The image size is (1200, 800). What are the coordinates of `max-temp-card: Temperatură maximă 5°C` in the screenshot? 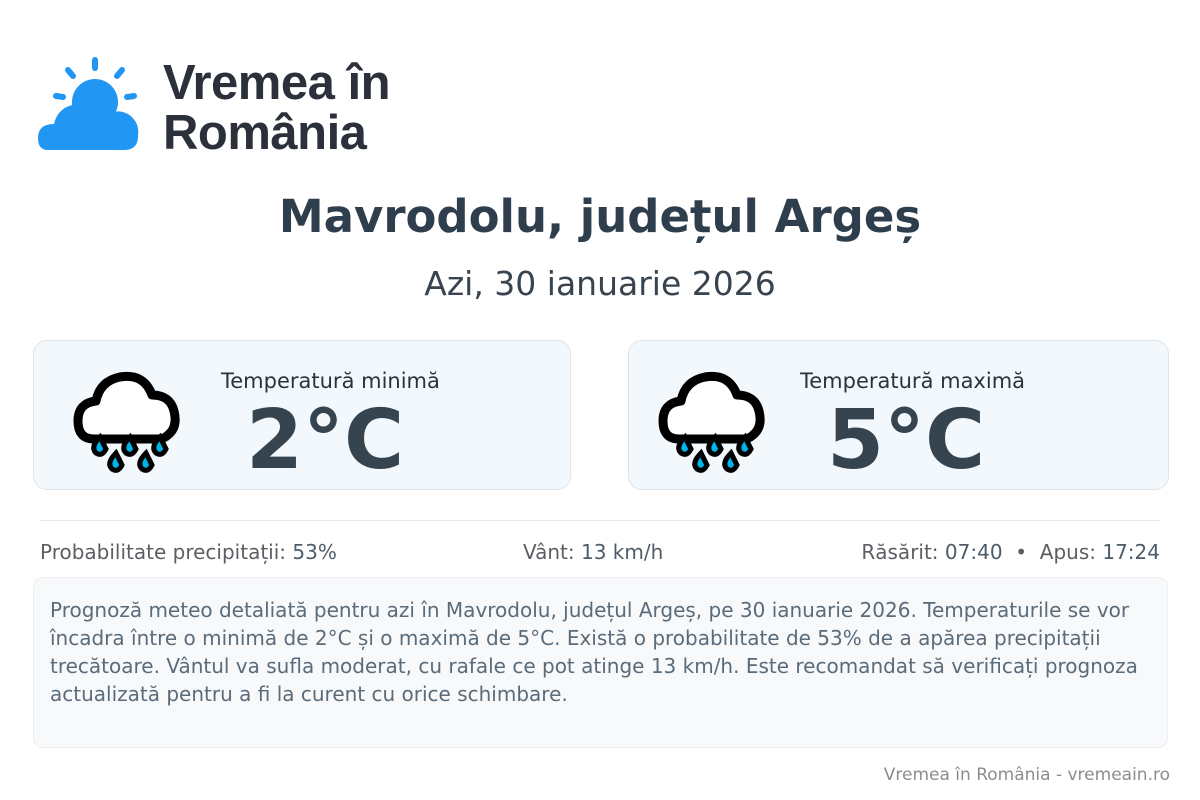 It's located at (898, 415).